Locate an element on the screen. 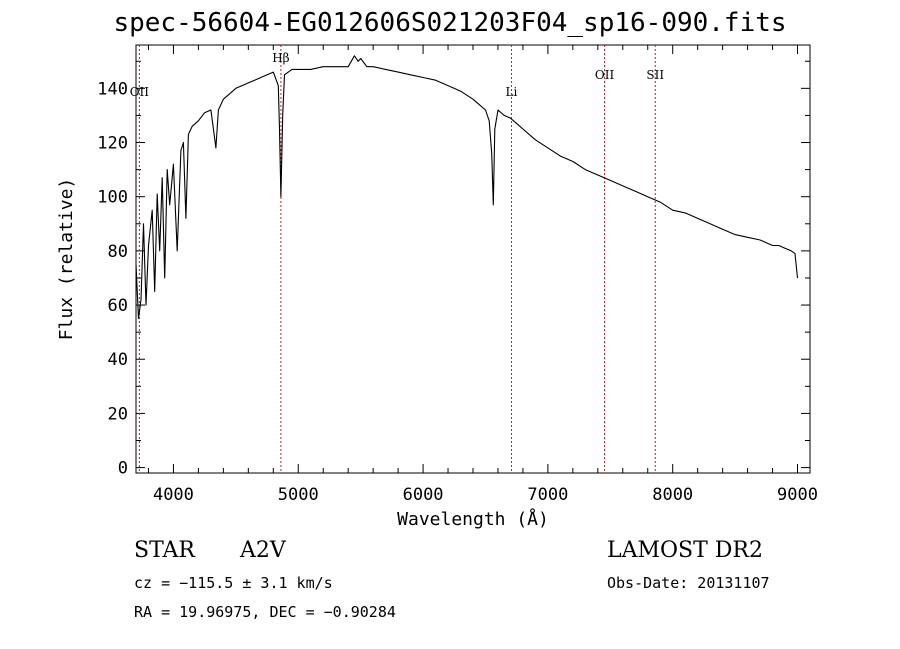  object-subclass: A2V is located at coordinates (263, 550).